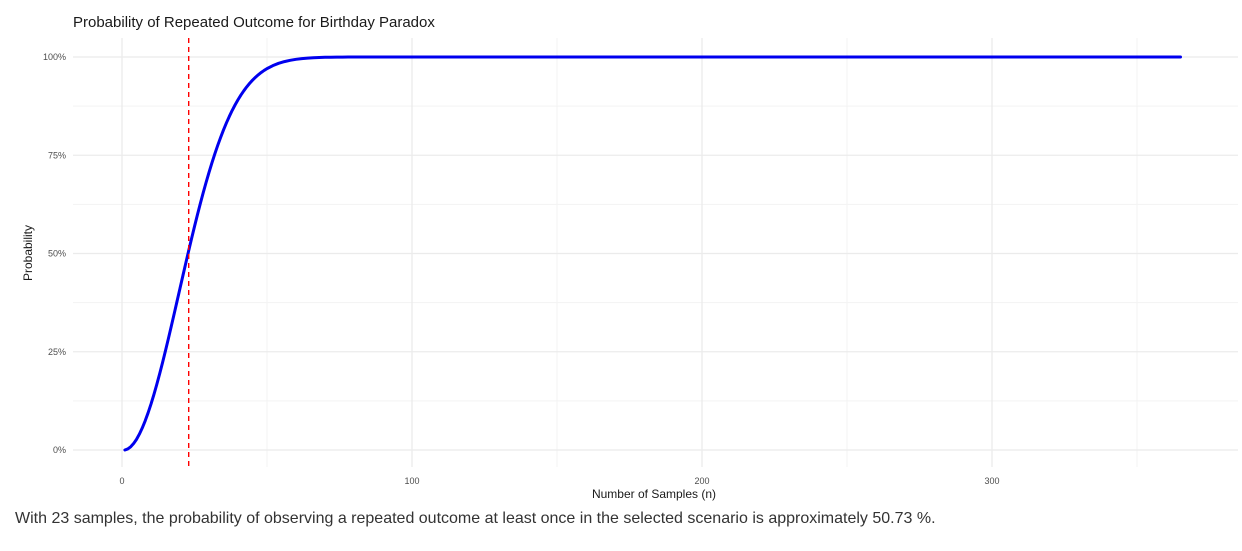 Image resolution: width=1242 pixels, height=551 pixels. Describe the element at coordinates (121, 481) in the screenshot. I see `x-tick-label: 0` at that location.